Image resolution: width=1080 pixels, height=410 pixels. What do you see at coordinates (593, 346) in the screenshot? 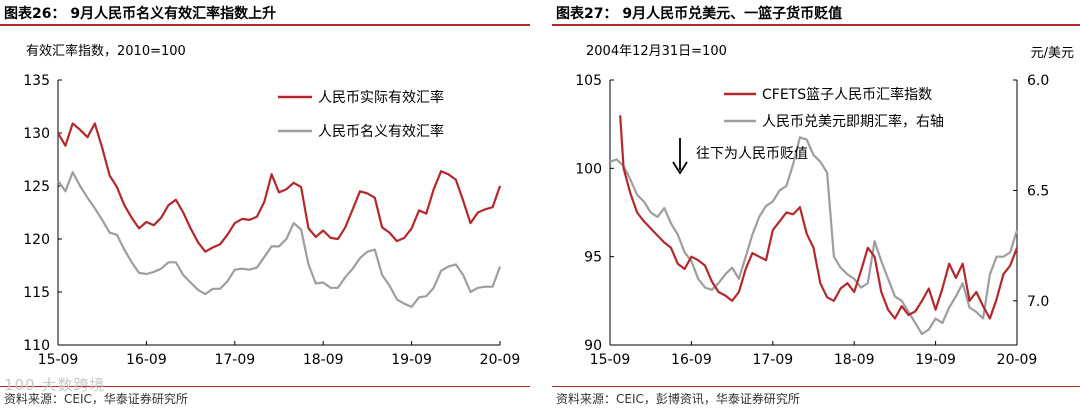
I see `y-tick-label: 90` at bounding box center [593, 346].